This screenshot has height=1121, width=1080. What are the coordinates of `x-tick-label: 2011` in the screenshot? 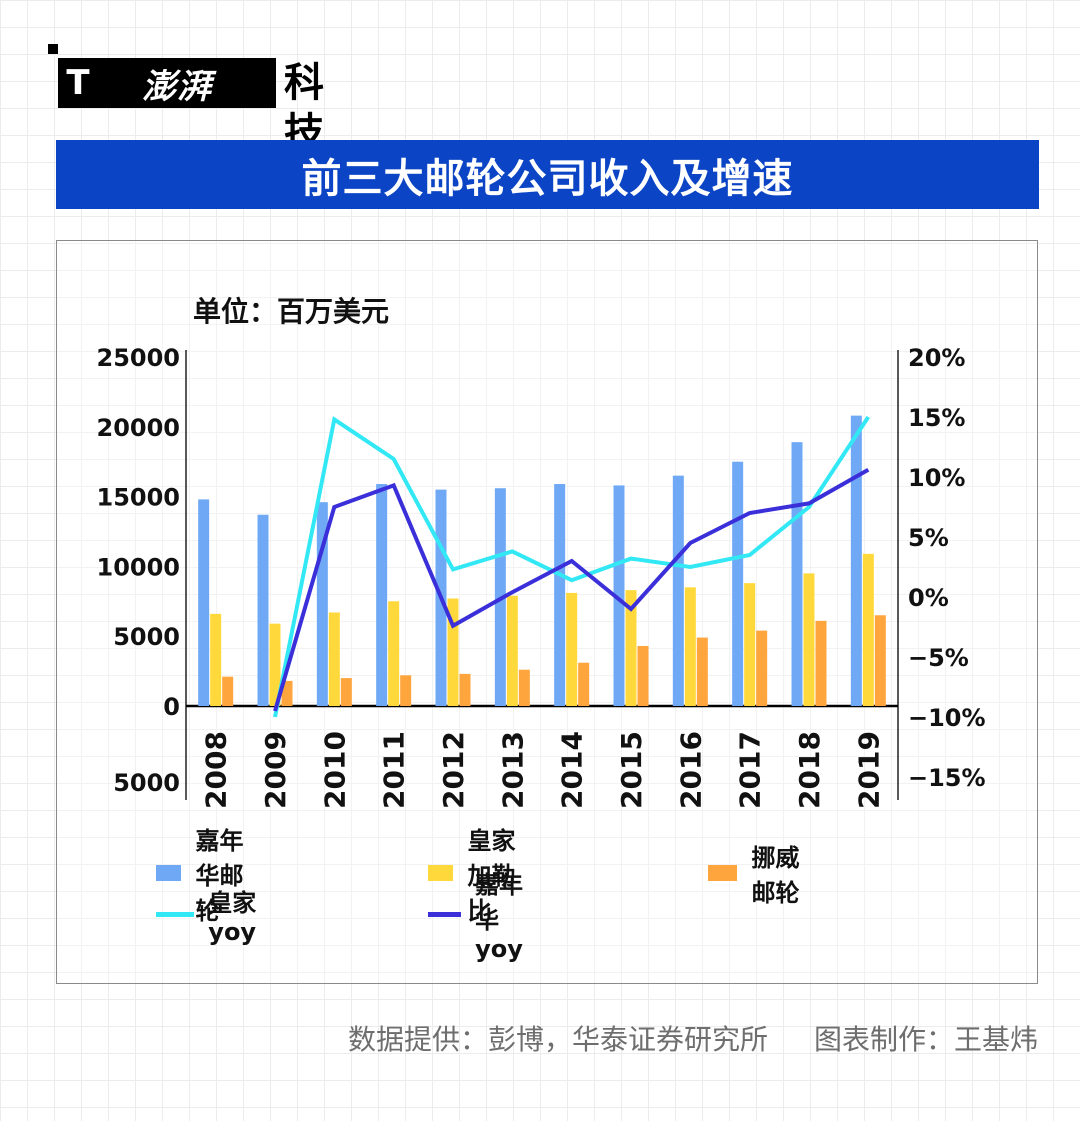 It's located at (394, 770).